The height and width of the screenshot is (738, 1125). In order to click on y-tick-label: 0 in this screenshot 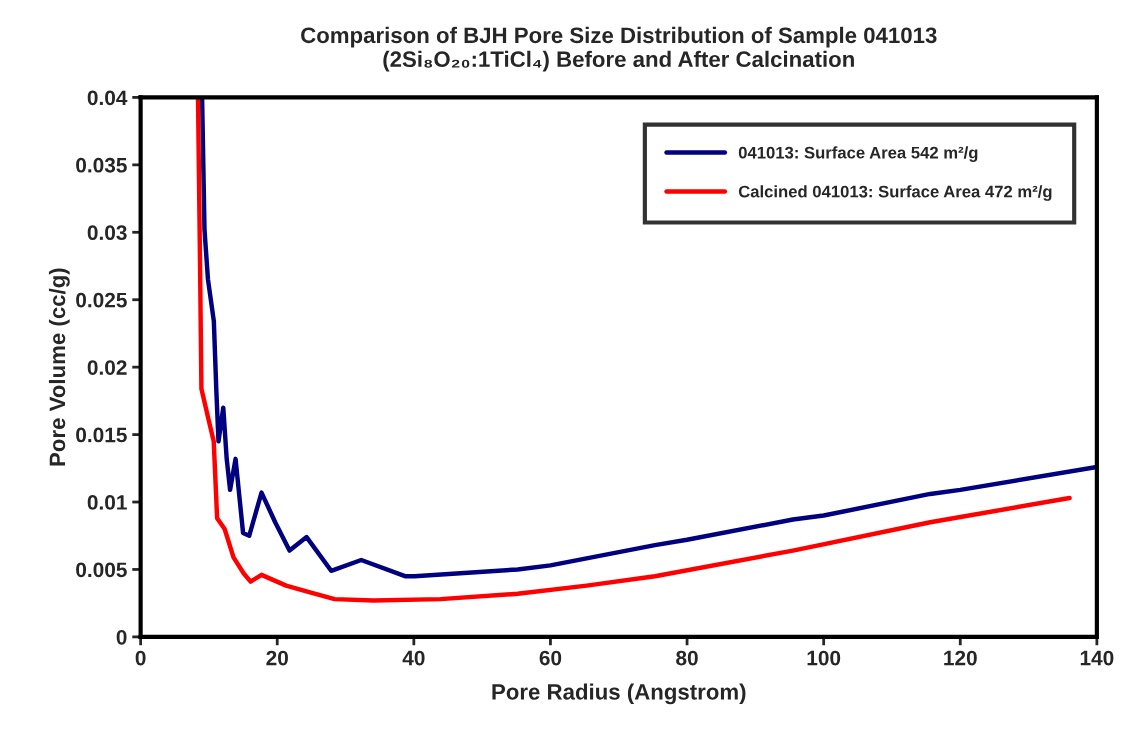, I will do `click(121, 637)`.